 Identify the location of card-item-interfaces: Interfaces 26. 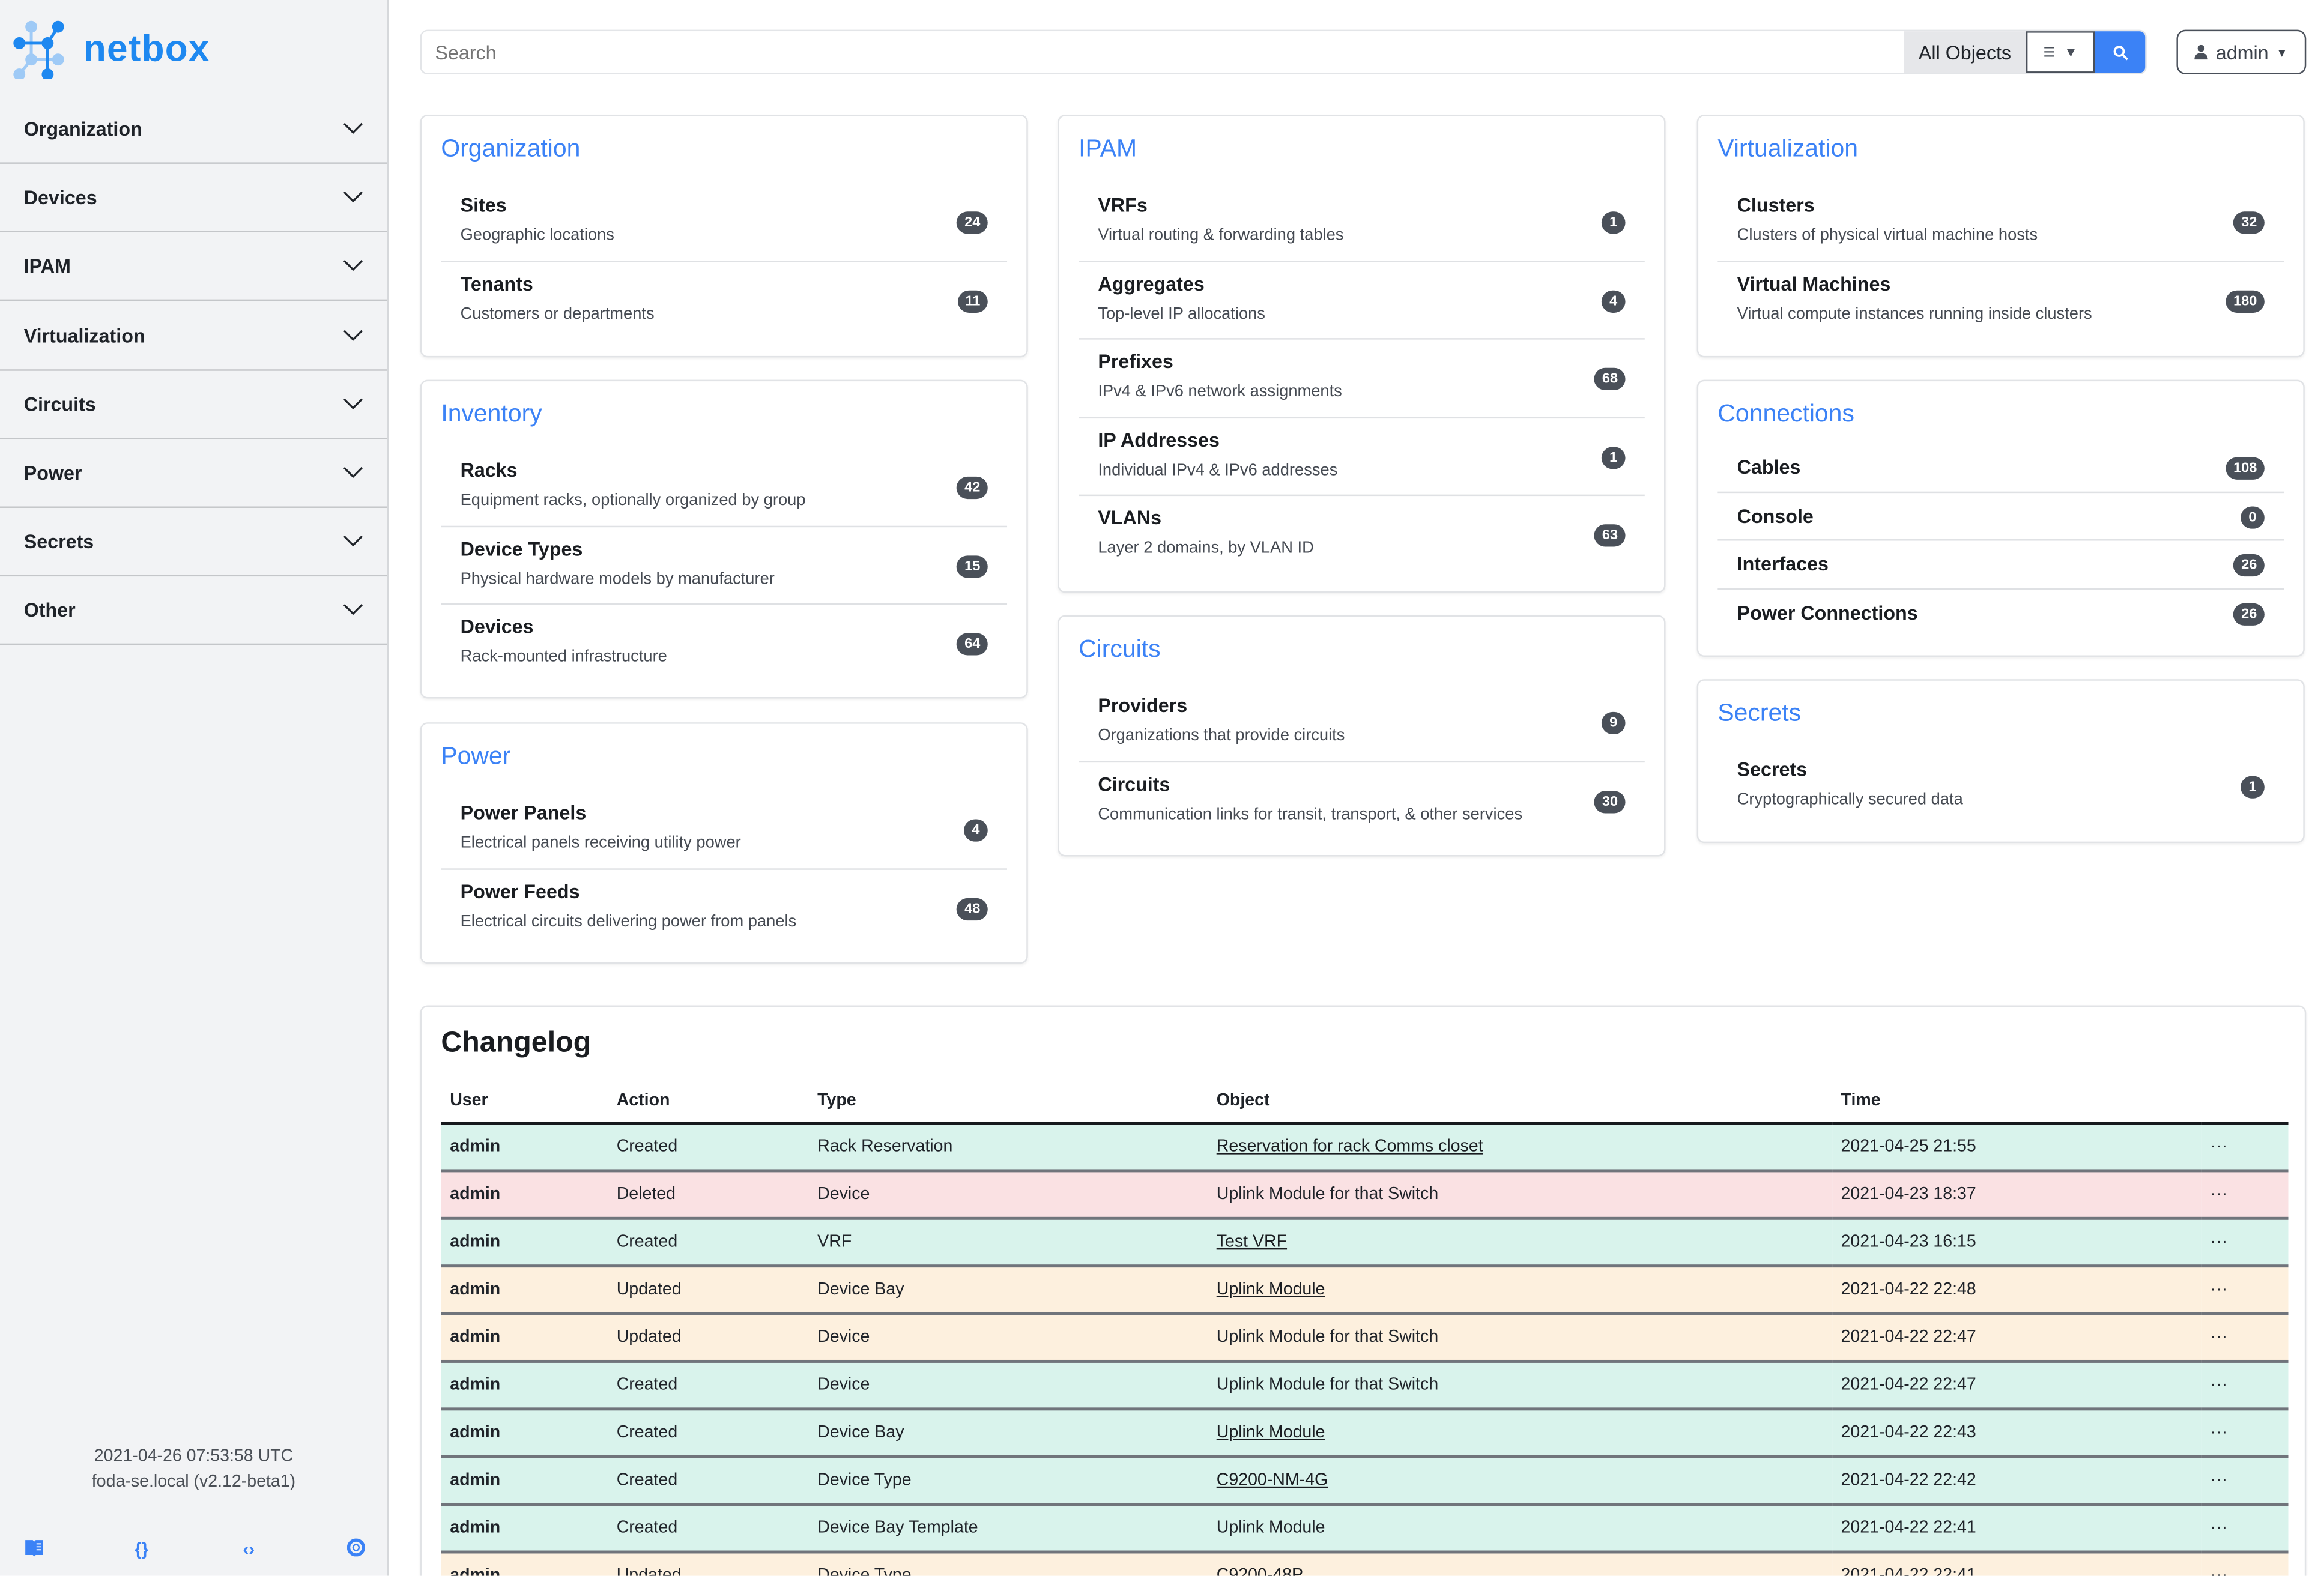
(2000, 565).